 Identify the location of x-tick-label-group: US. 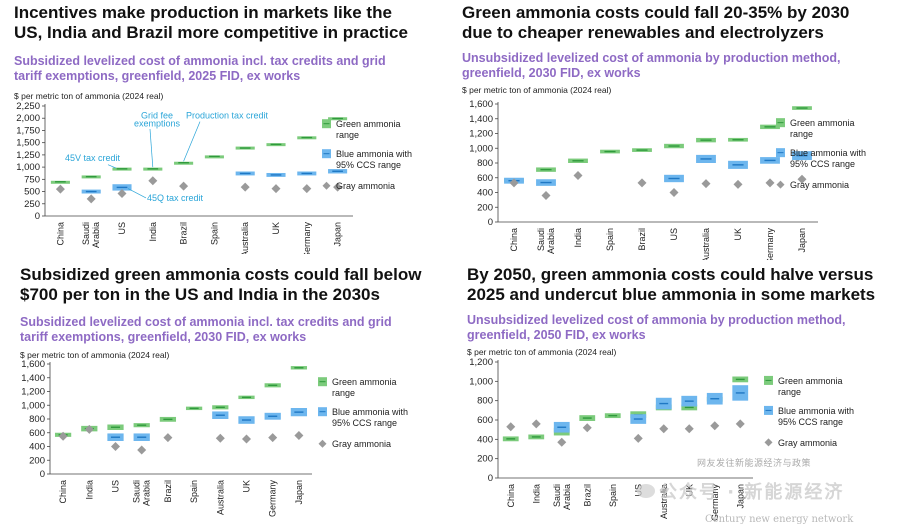
(116, 486).